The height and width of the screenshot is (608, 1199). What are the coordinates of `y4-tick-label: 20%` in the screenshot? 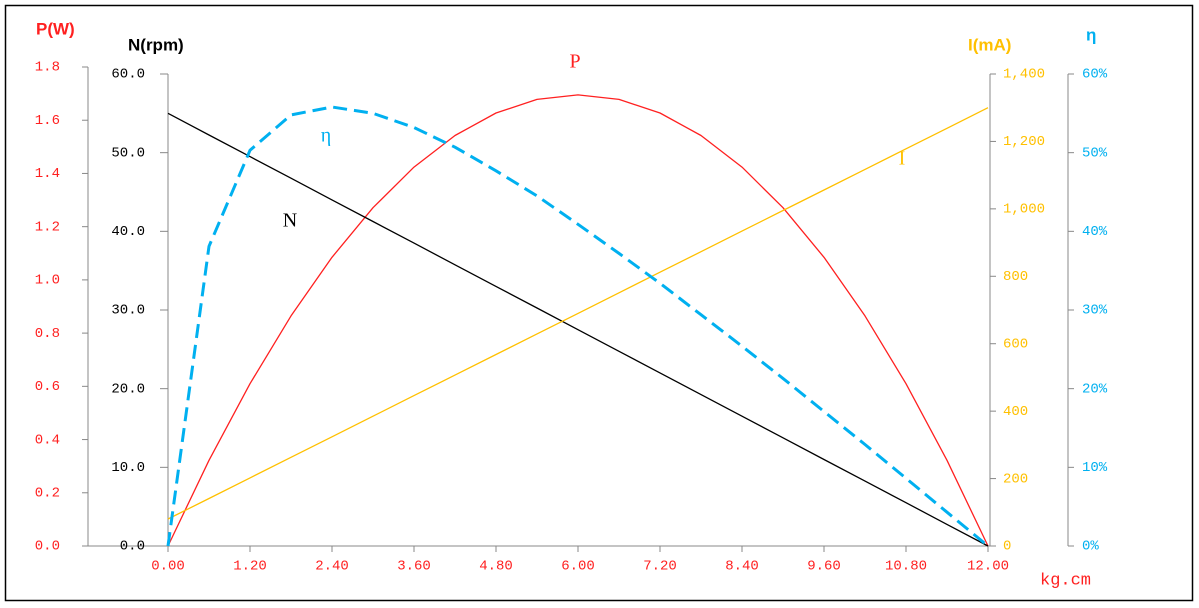 It's located at (1095, 389).